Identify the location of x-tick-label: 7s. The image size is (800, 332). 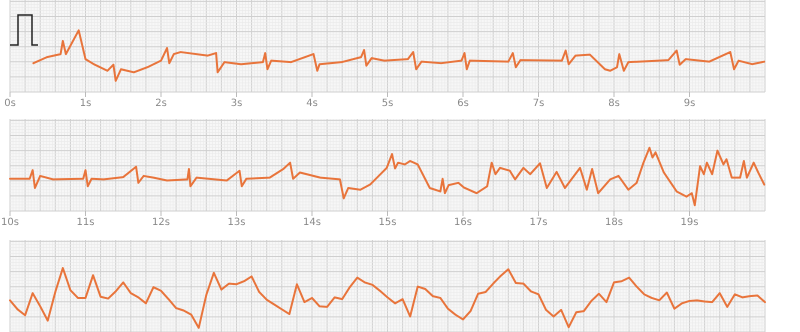
(538, 103).